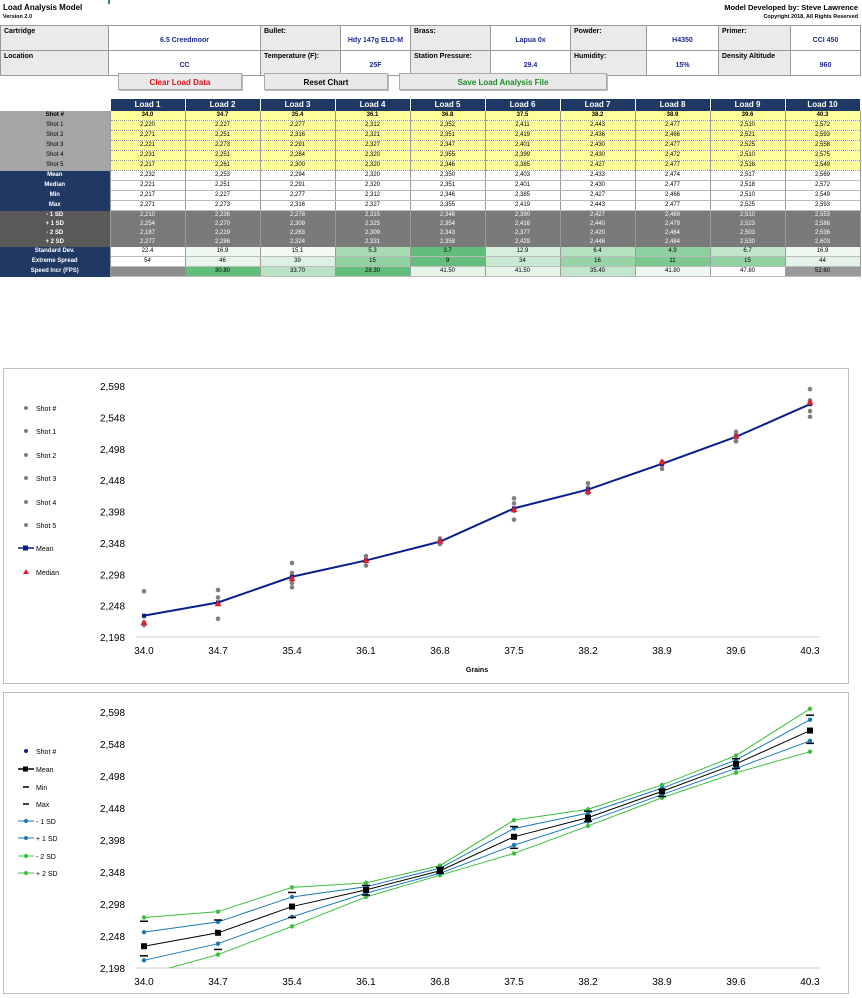 The height and width of the screenshot is (998, 862). Describe the element at coordinates (823, 165) in the screenshot. I see `value-cell: 2,549` at that location.